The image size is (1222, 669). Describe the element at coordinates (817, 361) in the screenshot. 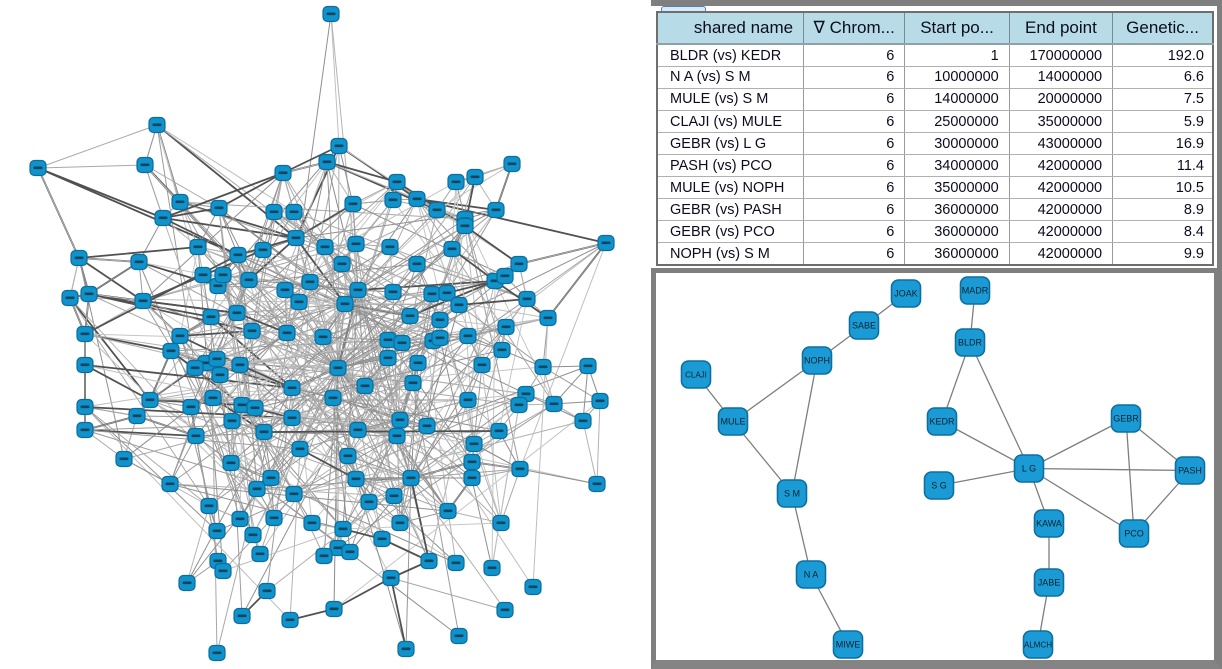

I see `svg-text: NOPH` at that location.